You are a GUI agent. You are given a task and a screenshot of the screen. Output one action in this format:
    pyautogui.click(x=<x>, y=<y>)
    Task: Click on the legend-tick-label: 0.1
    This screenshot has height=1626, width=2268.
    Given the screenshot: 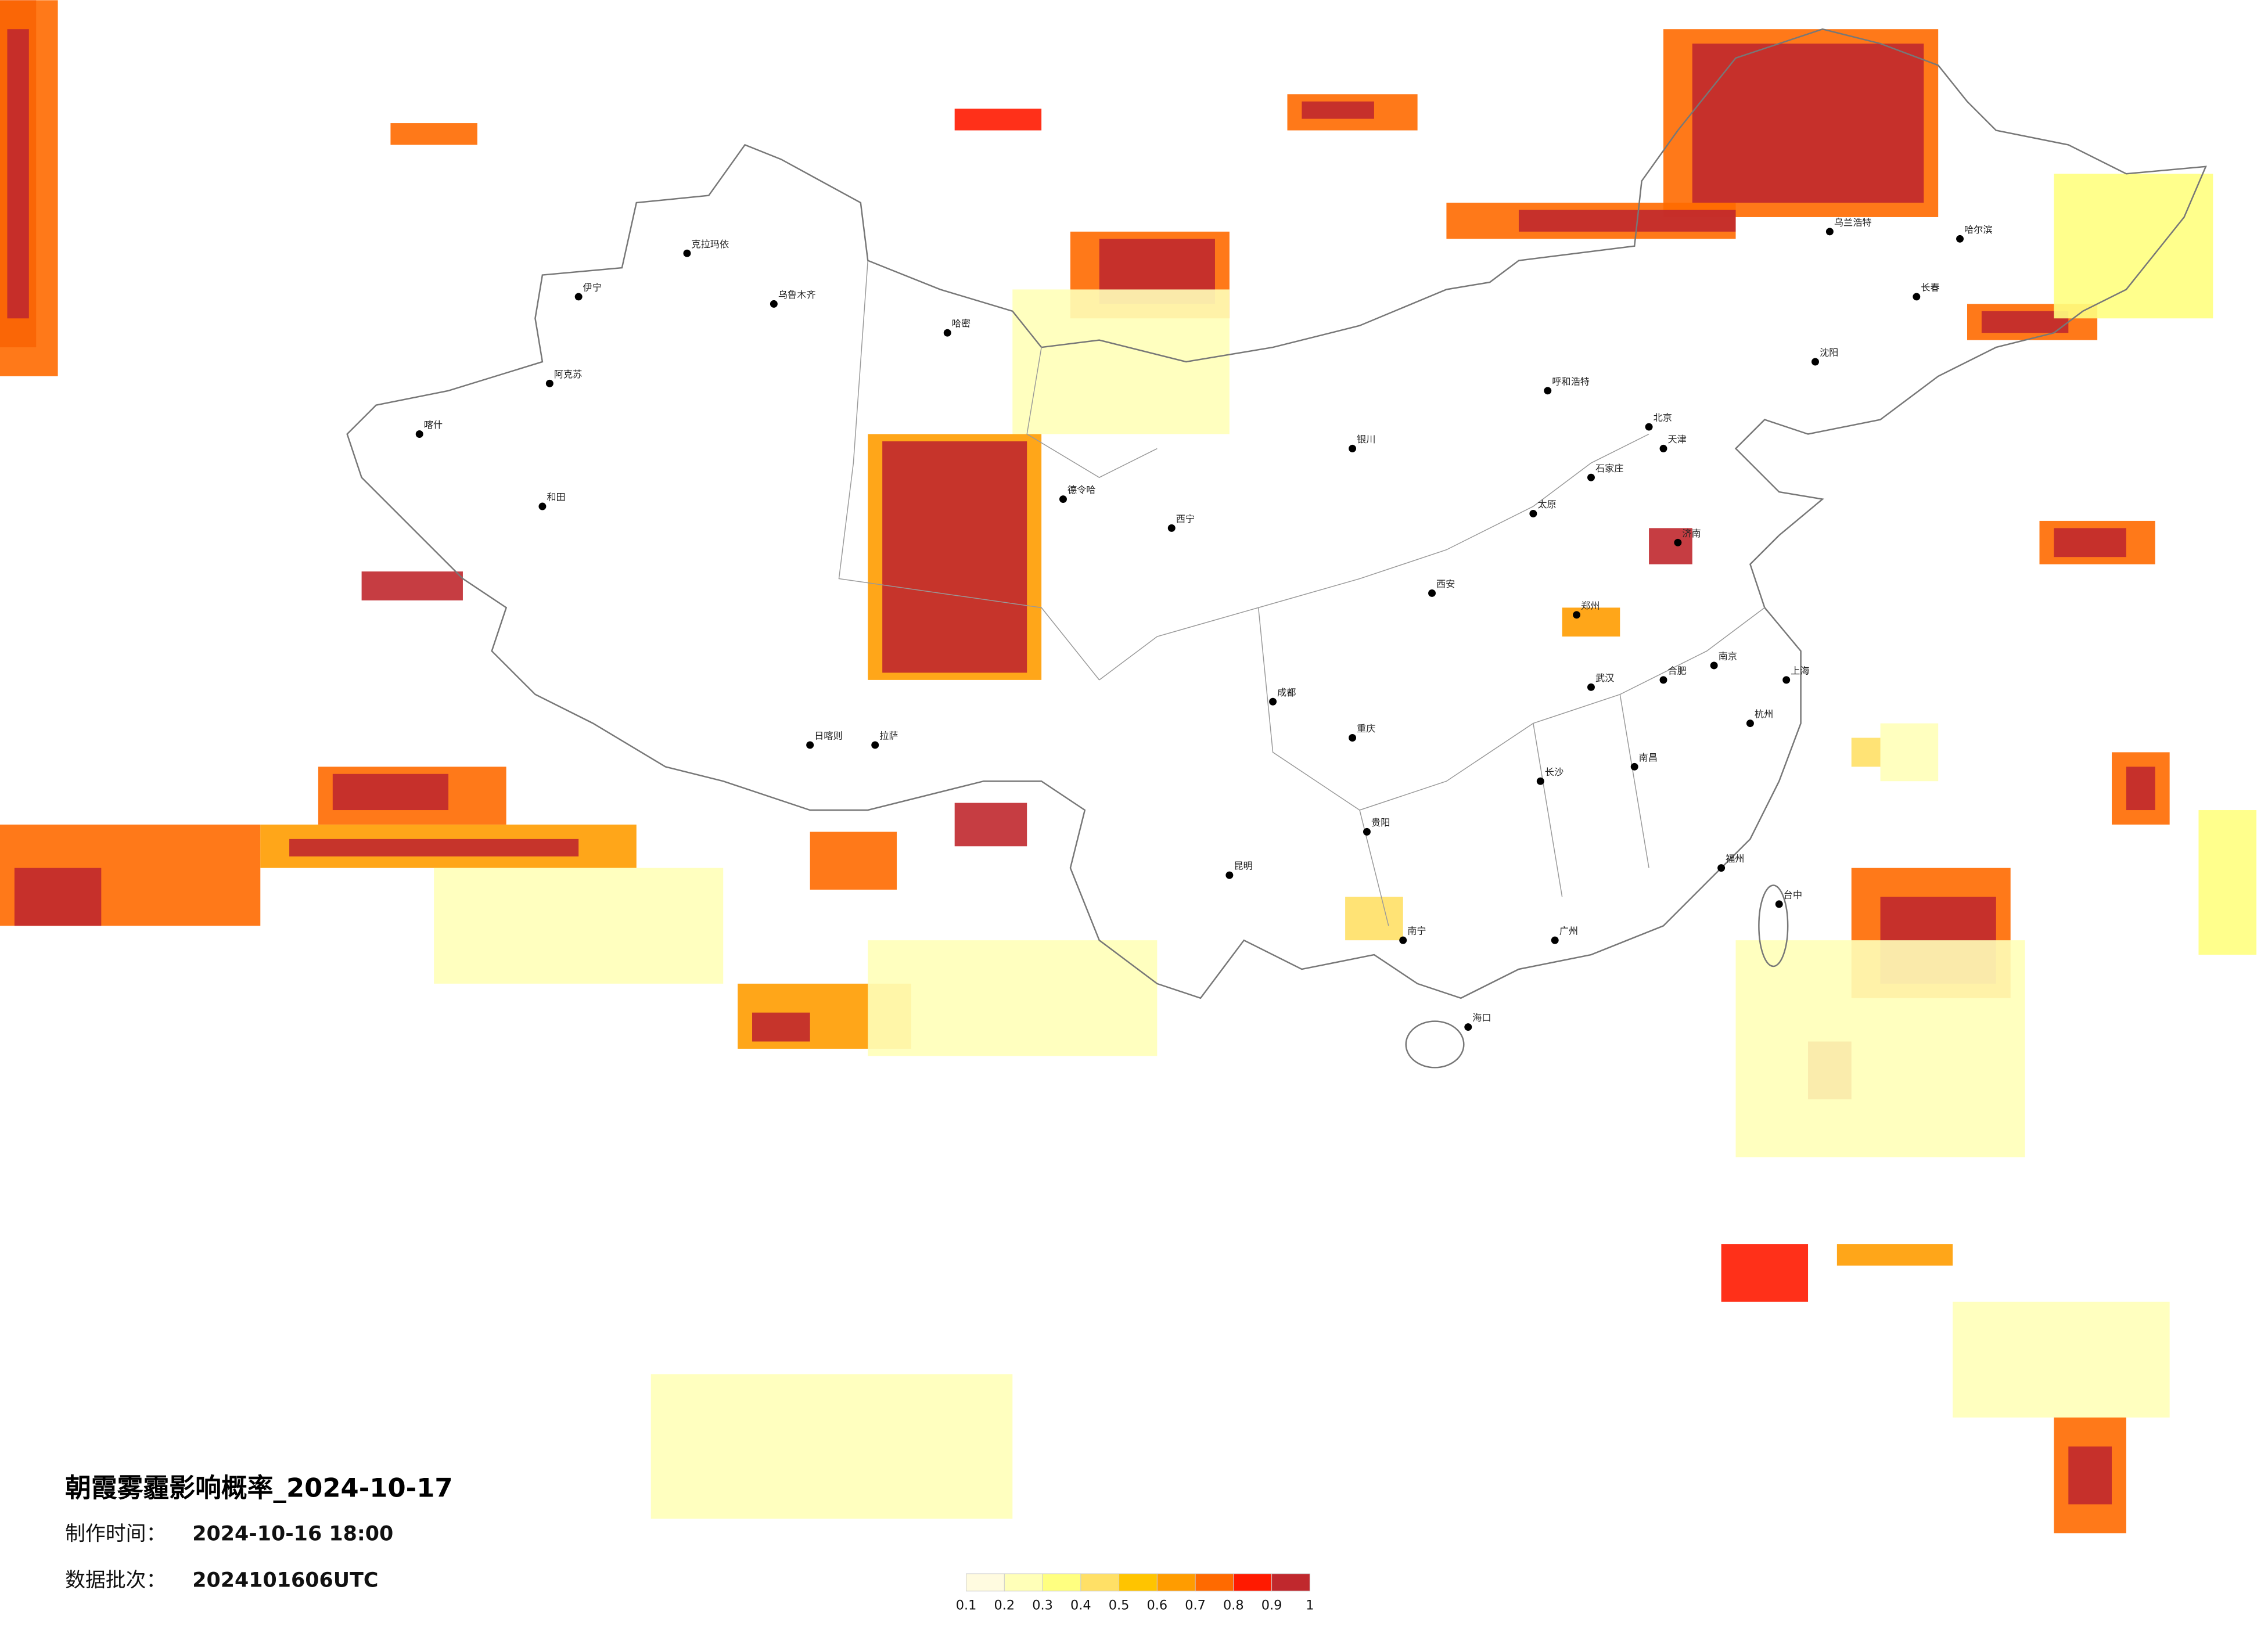 What is the action you would take?
    pyautogui.click(x=966, y=1606)
    